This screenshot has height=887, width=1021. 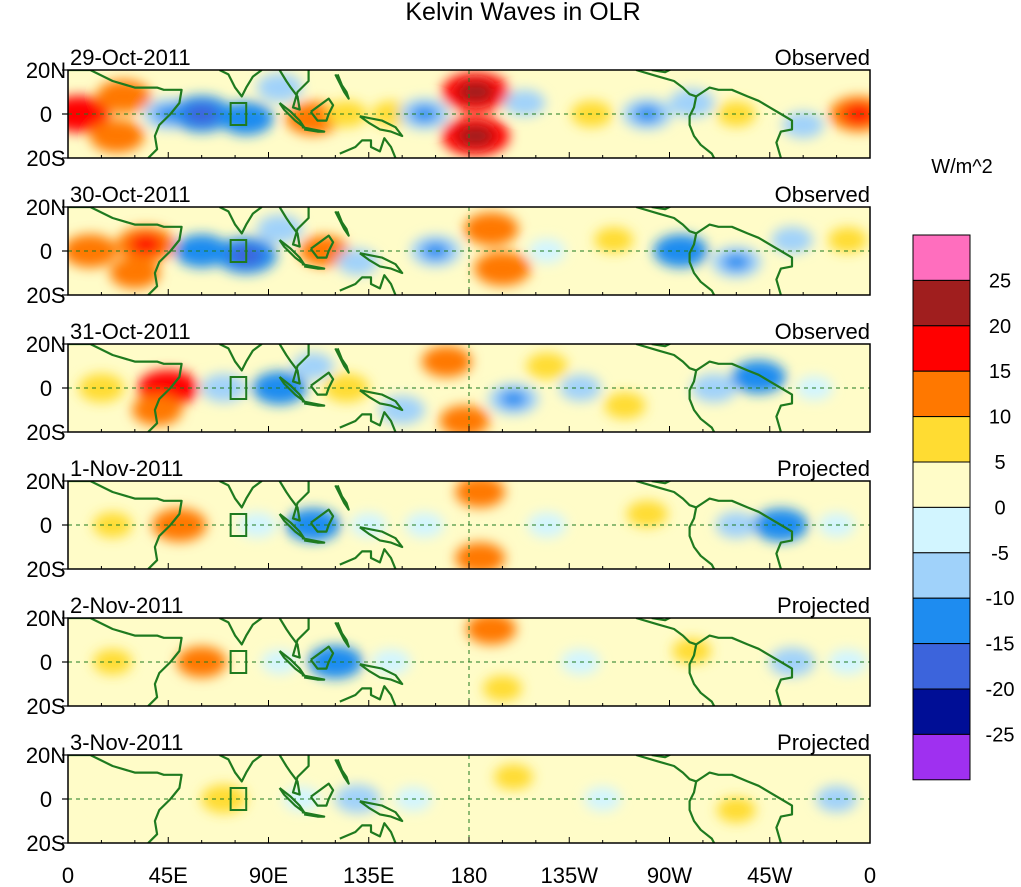 What do you see at coordinates (126, 742) in the screenshot?
I see `panel-date-label: 3-Nov-2011` at bounding box center [126, 742].